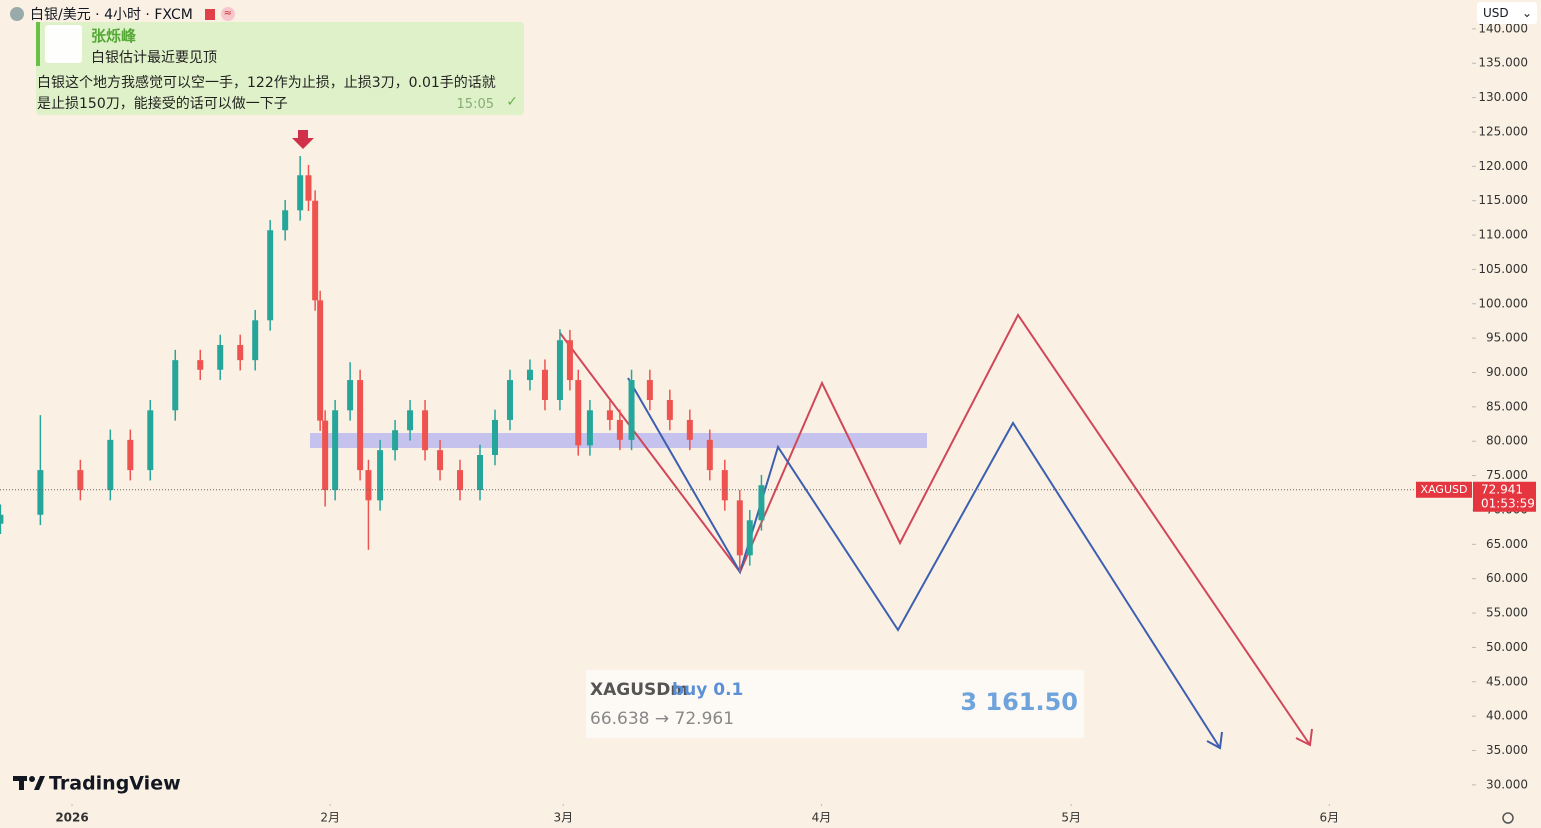 The image size is (1541, 828). I want to click on y-tick-label: 90.000, so click(1507, 372).